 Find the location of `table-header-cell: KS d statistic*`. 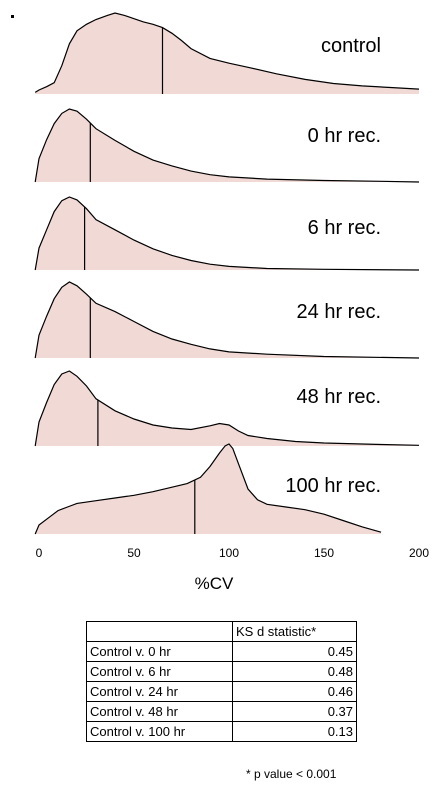

table-header-cell: KS d statistic* is located at coordinates (294, 631).